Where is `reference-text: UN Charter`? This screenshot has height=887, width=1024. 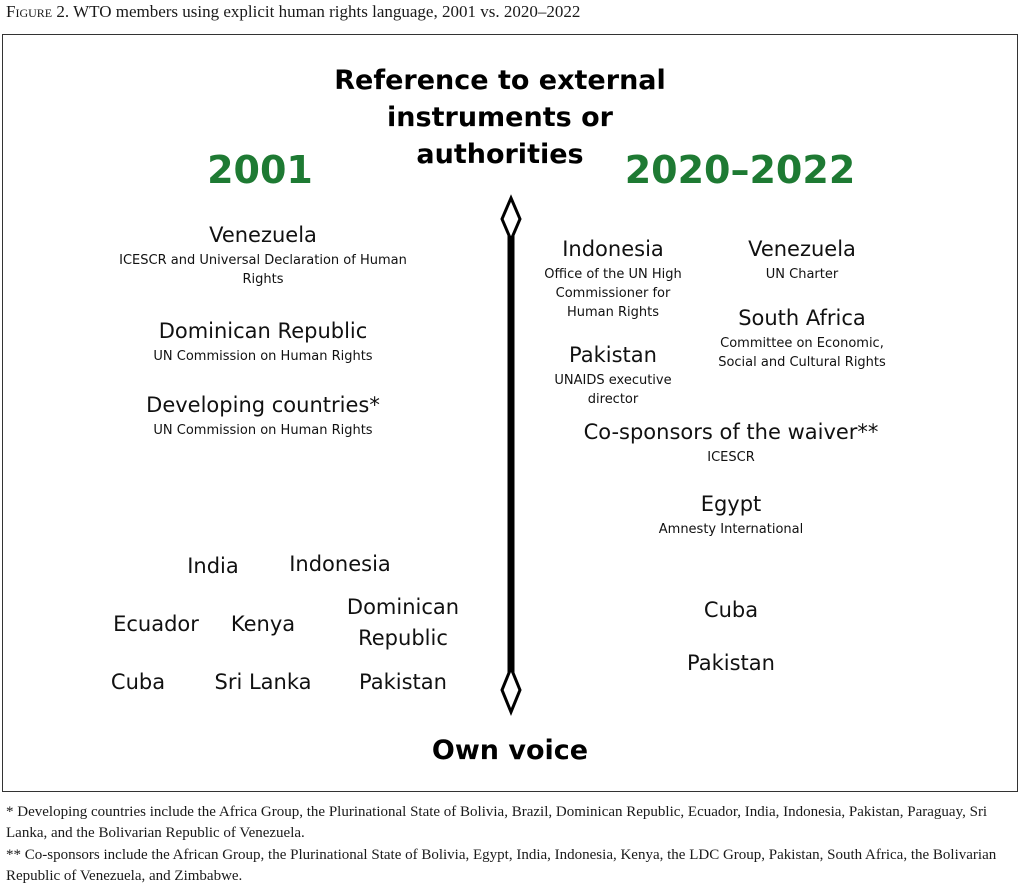
reference-text: UN Charter is located at coordinates (802, 274).